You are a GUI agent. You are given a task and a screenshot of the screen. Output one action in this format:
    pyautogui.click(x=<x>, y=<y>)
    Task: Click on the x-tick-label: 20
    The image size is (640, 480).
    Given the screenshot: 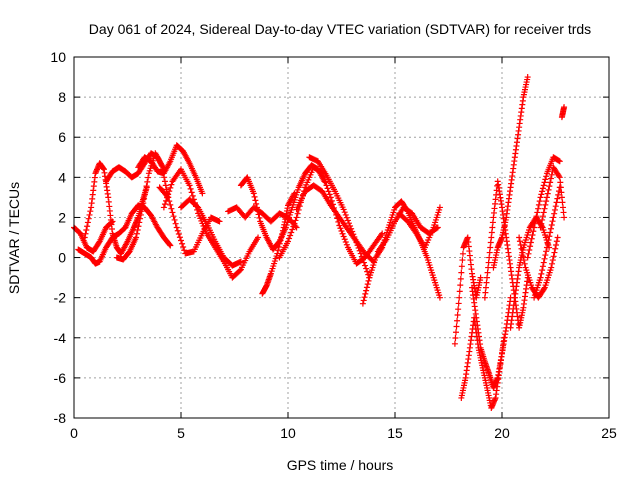 What is the action you would take?
    pyautogui.click(x=502, y=433)
    